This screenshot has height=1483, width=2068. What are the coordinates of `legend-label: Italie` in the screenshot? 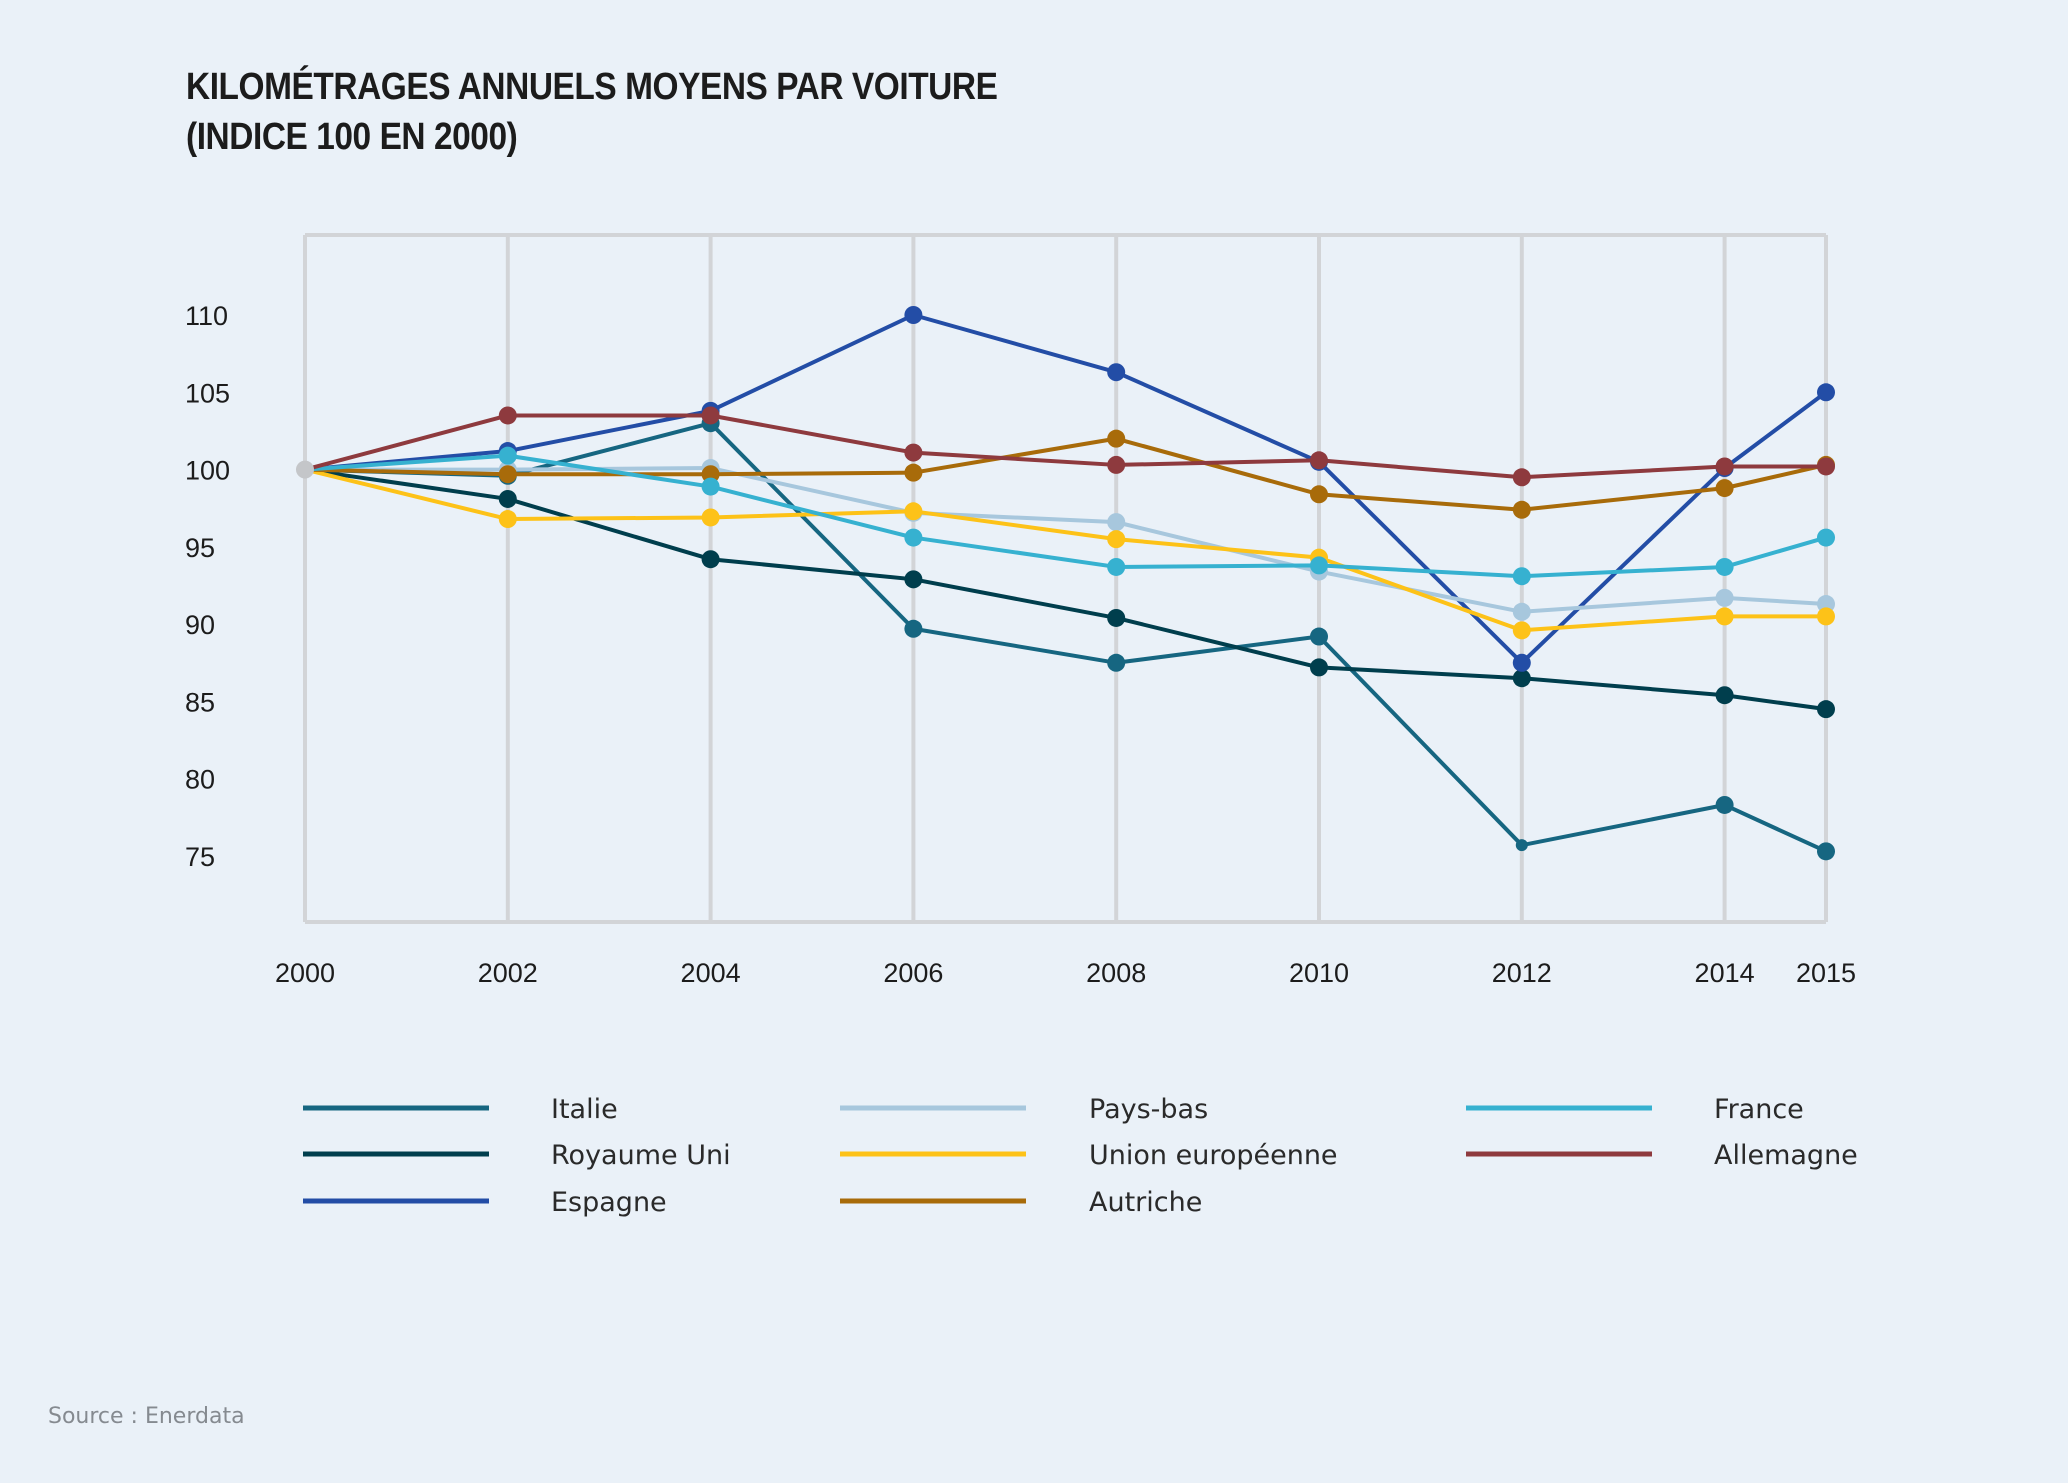 It's located at (584, 1109).